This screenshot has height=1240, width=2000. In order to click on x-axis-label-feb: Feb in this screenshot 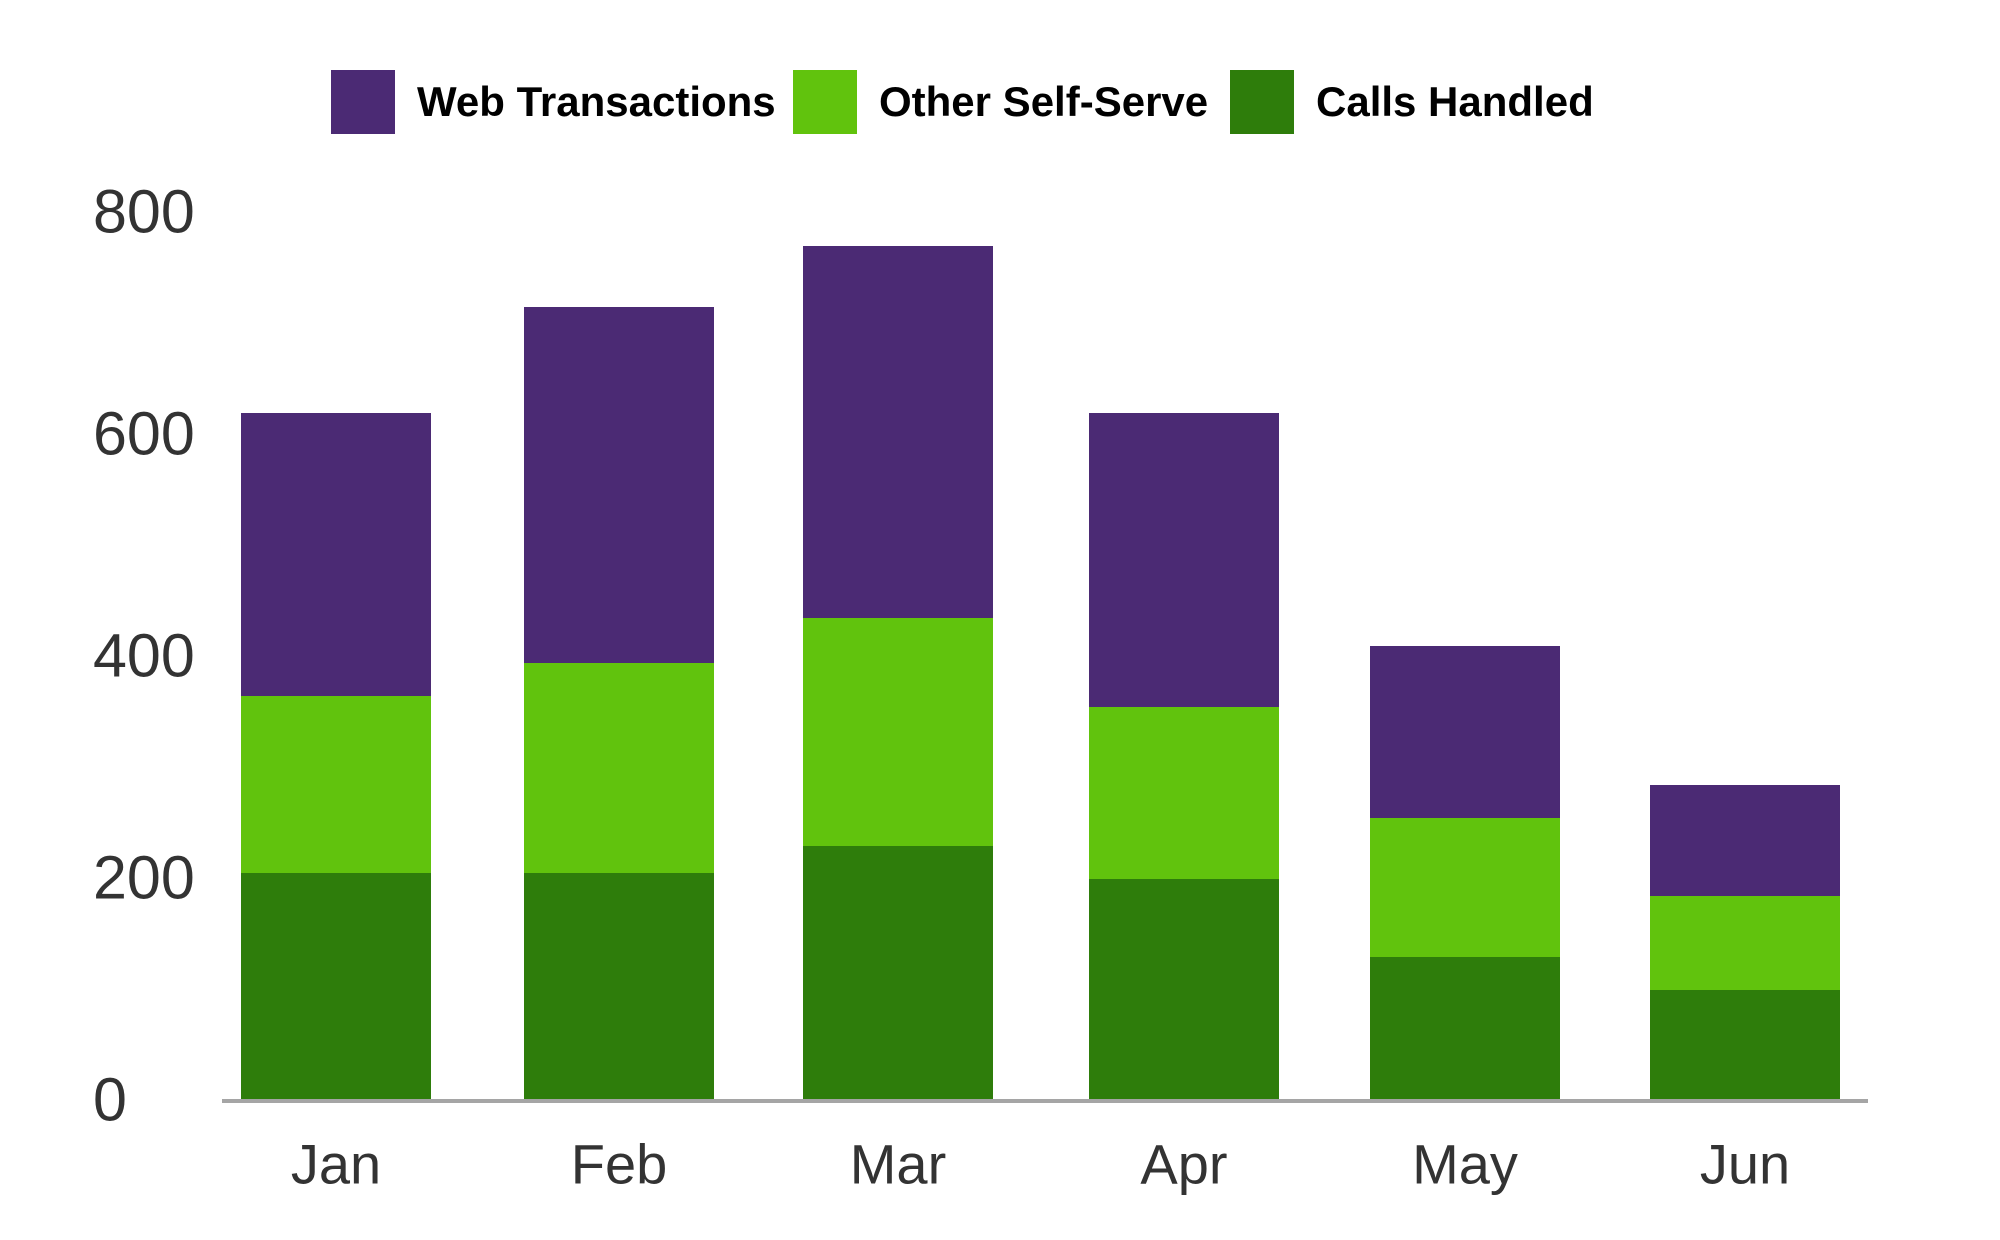, I will do `click(619, 1164)`.